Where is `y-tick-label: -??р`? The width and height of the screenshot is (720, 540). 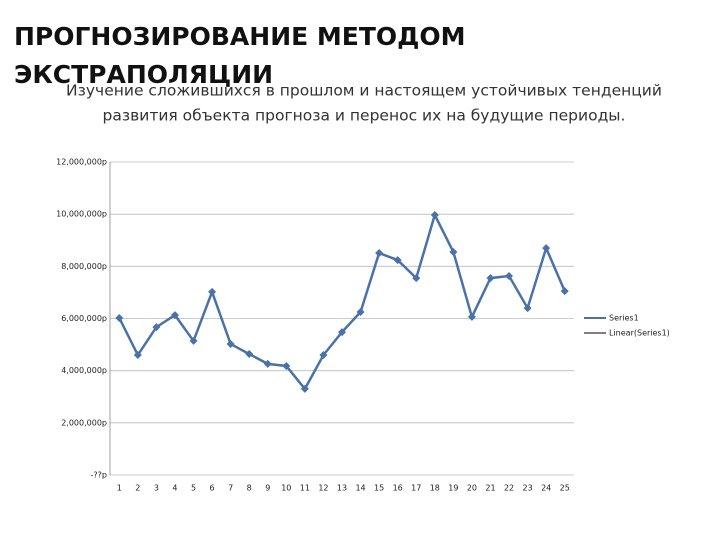
y-tick-label: -??р is located at coordinates (99, 475).